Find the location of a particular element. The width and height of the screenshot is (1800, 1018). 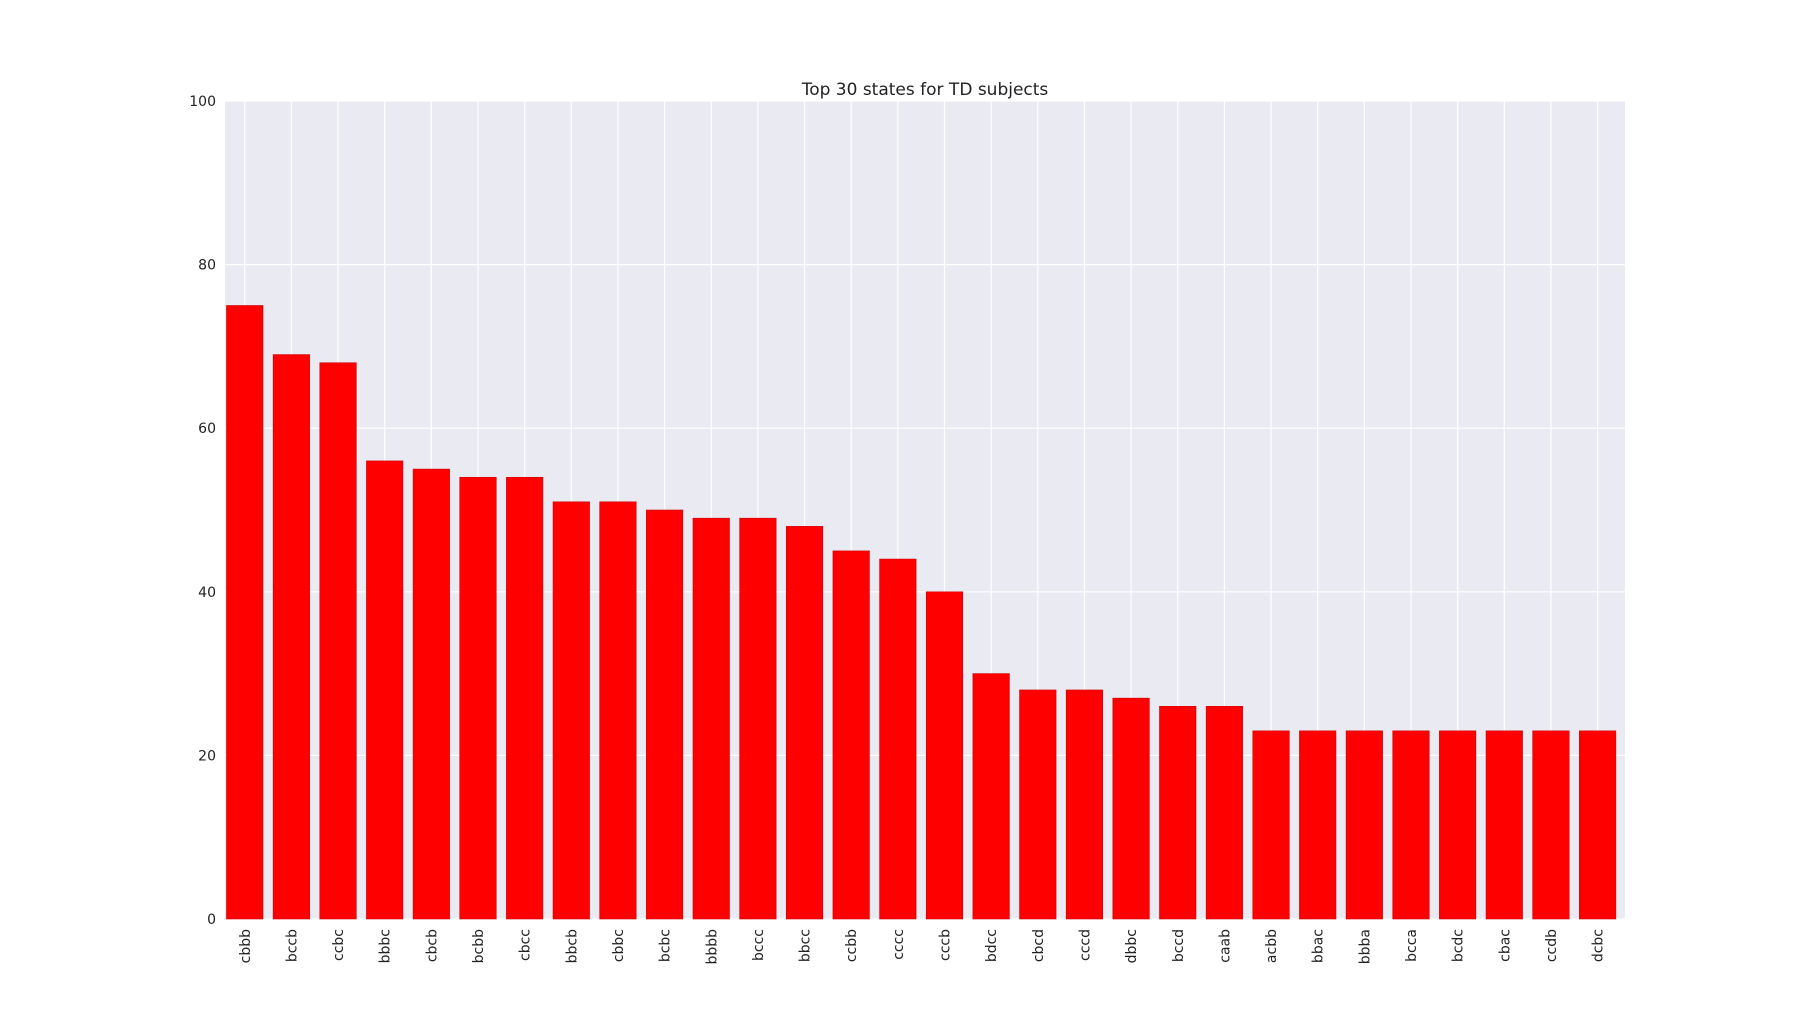

bar-bbbb is located at coordinates (711, 718).